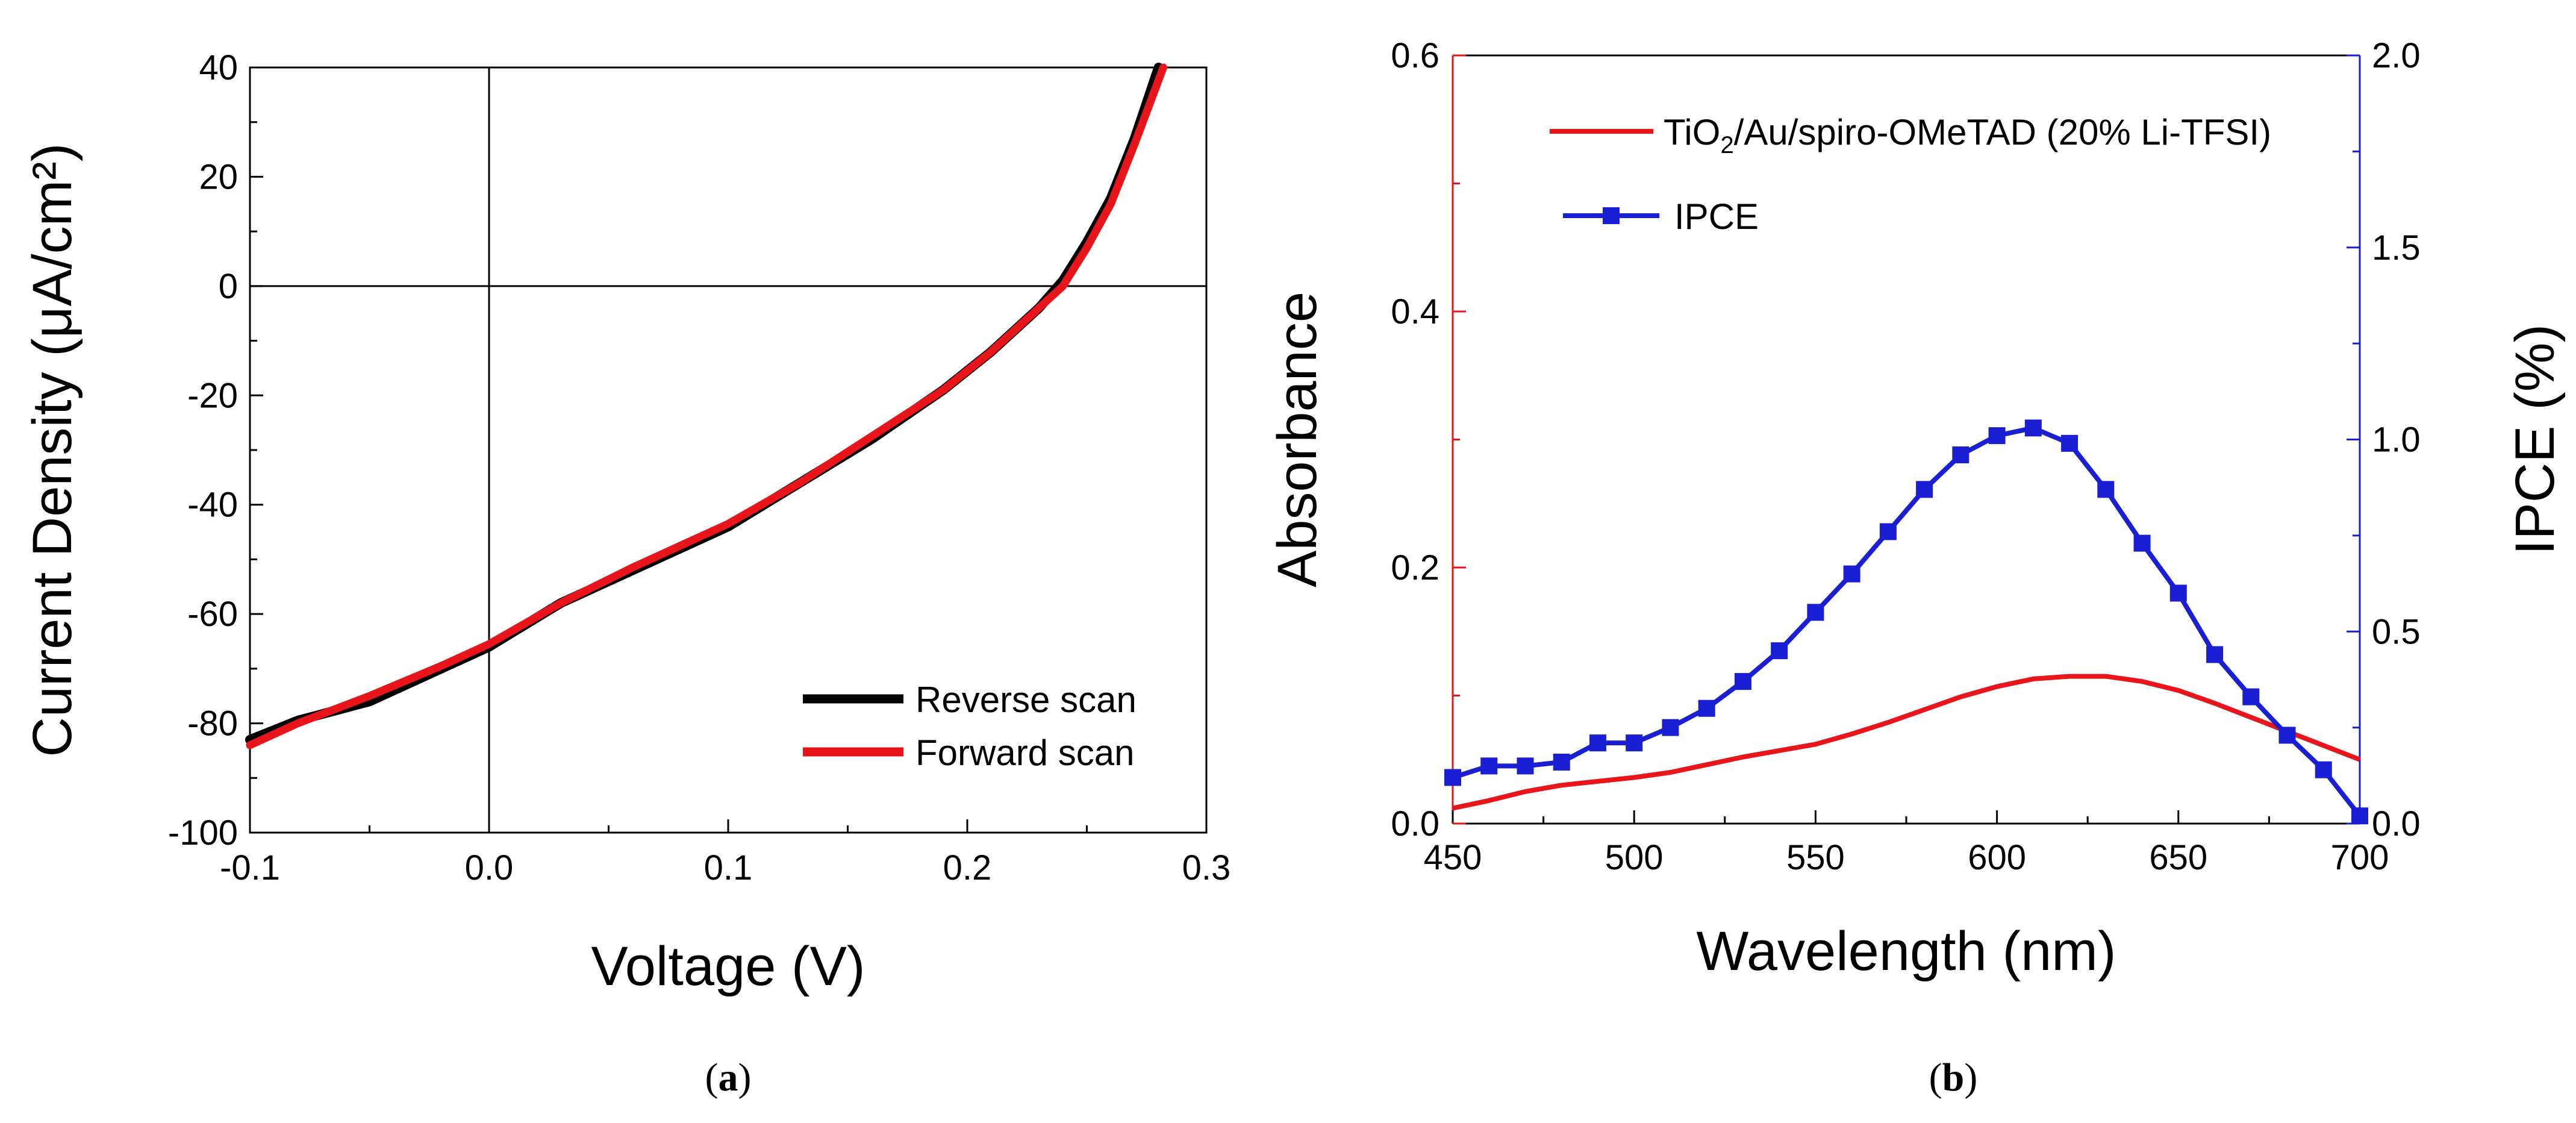  Describe the element at coordinates (212, 505) in the screenshot. I see `chart-a-y-tick-label: -40` at that location.